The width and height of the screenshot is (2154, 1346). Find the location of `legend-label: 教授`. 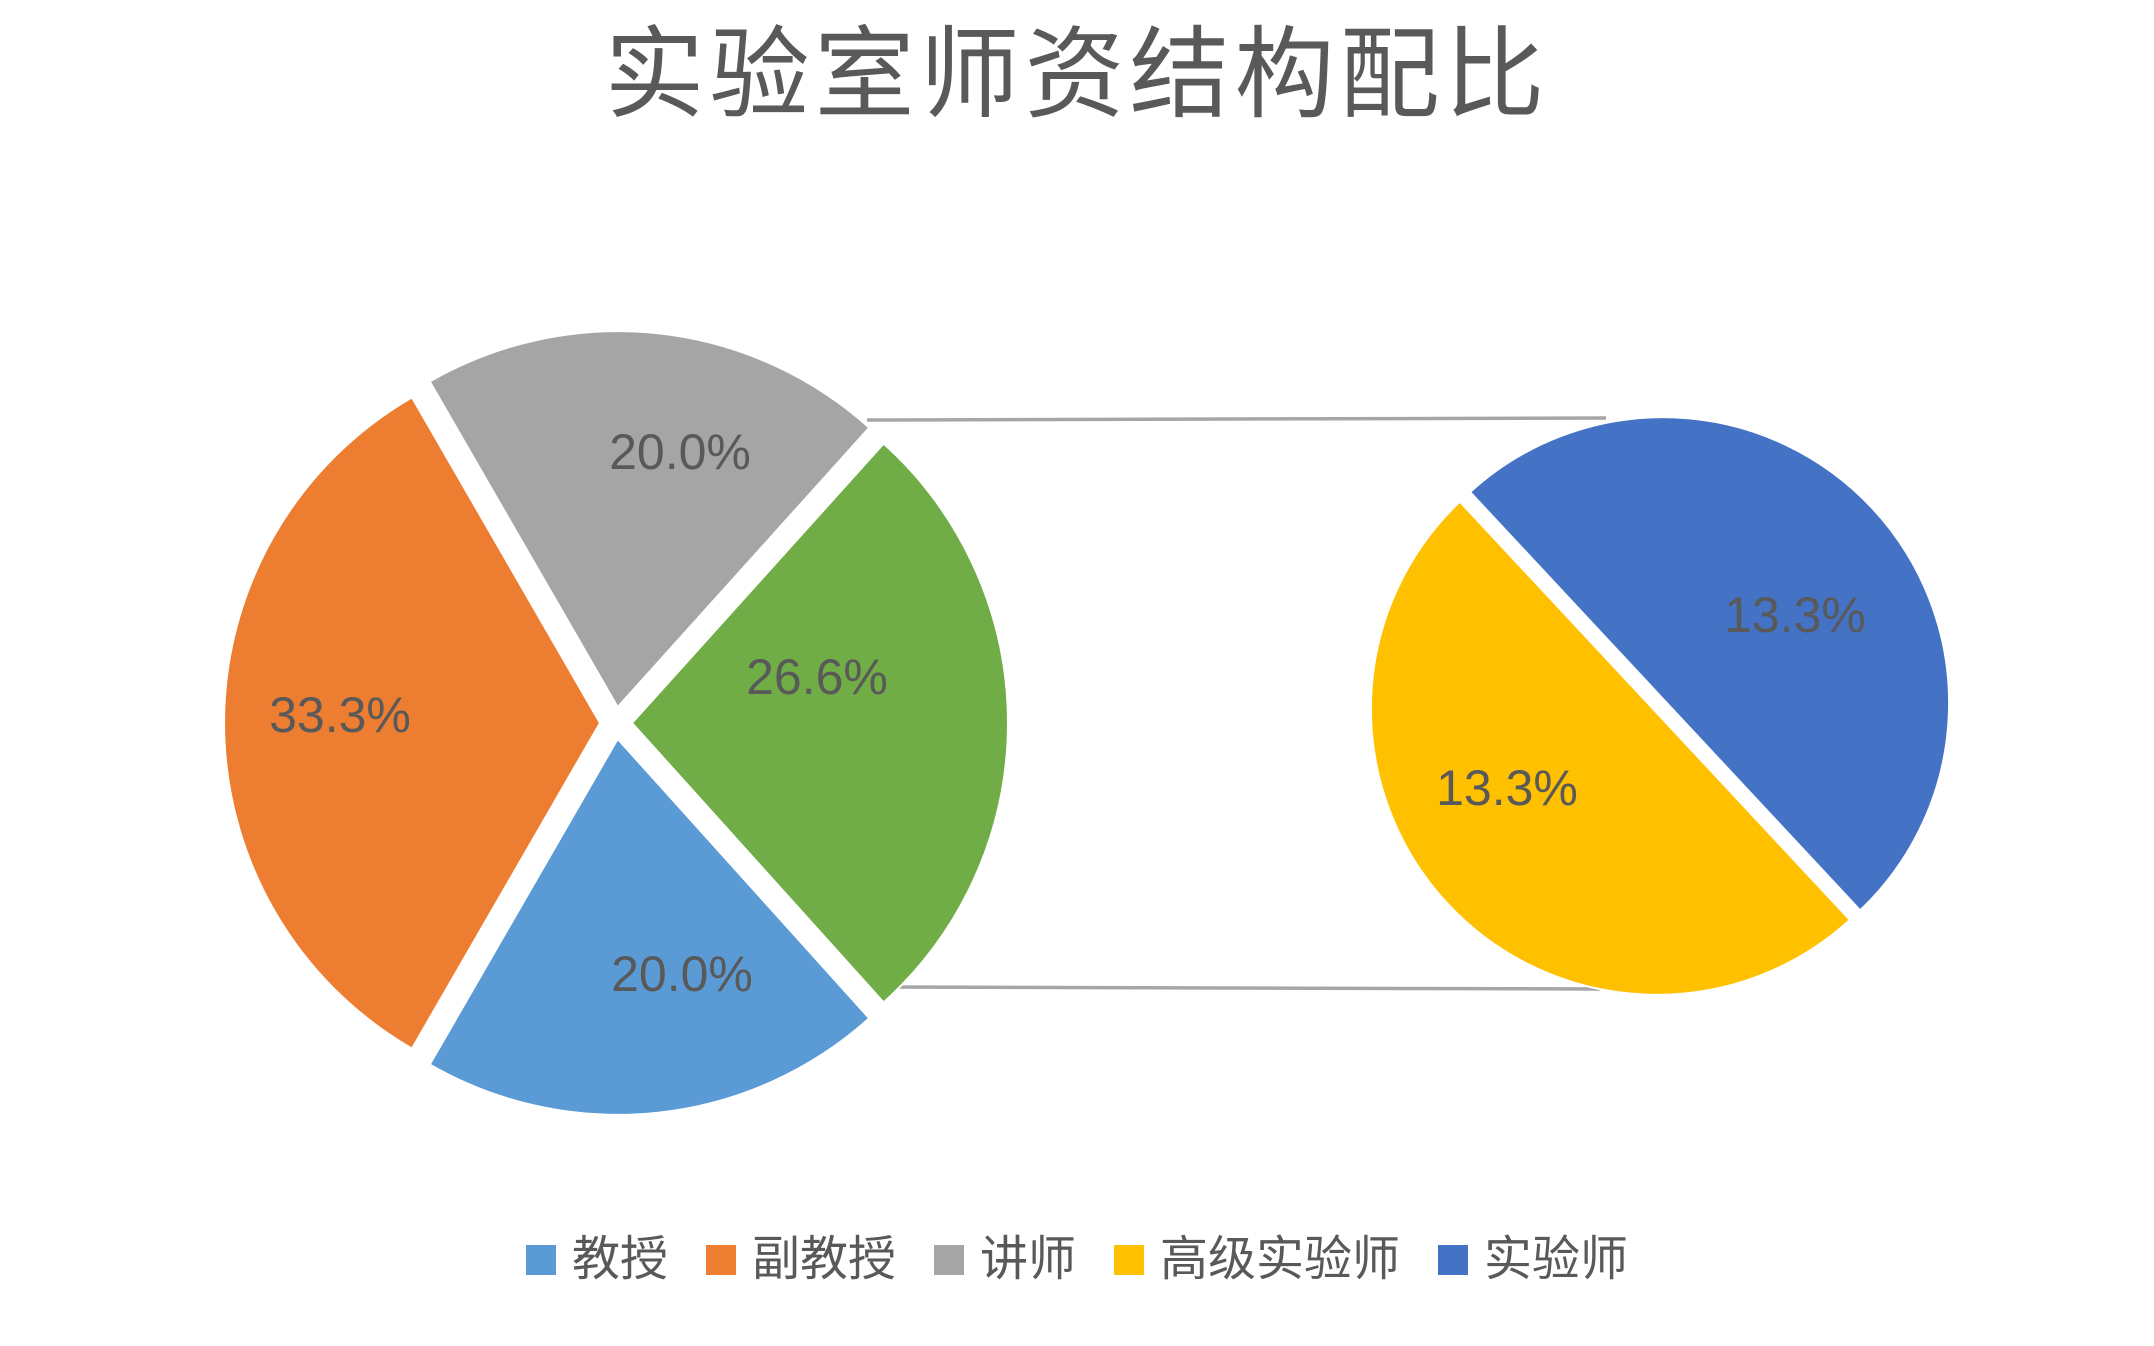

legend-label: 教授 is located at coordinates (619, 1259).